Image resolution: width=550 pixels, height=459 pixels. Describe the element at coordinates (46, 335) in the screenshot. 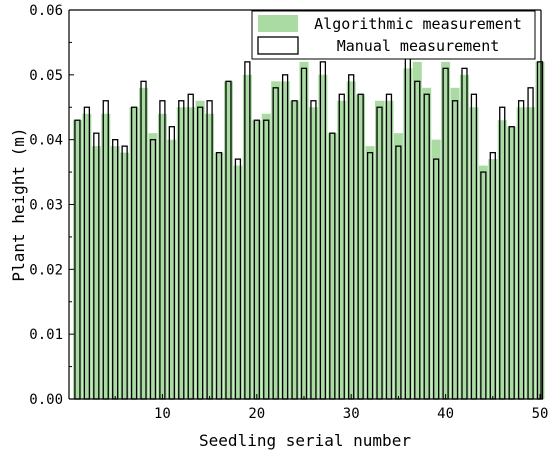

I see `y-tick-label: 0.01` at that location.